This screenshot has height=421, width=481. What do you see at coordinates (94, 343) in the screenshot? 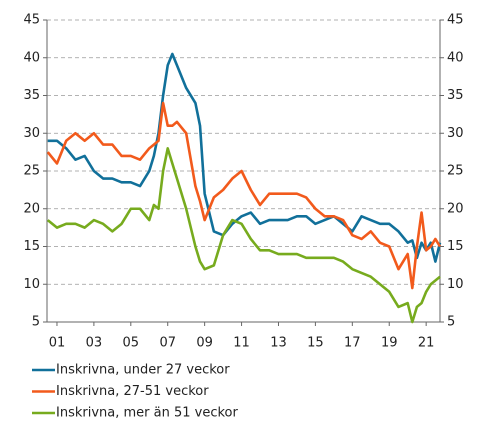
I see `x-tick-label: 03` at bounding box center [94, 343].